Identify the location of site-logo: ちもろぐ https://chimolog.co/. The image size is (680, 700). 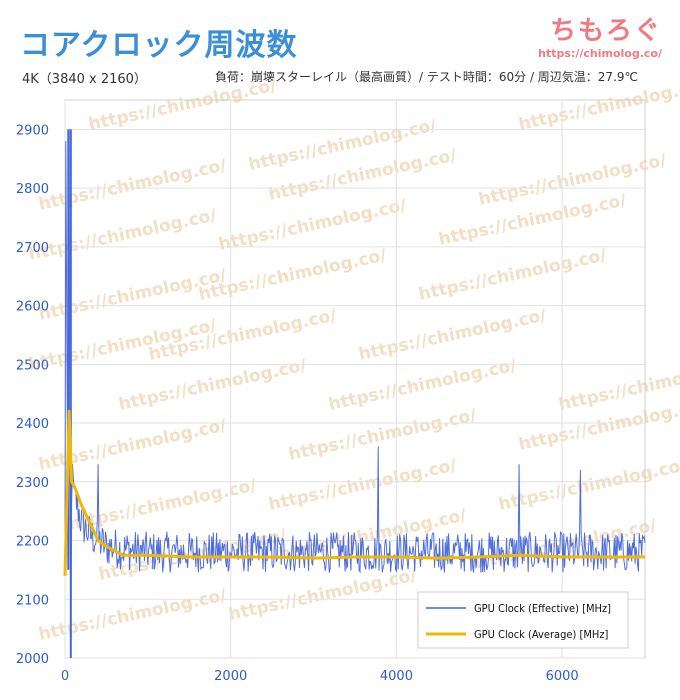
(600, 35).